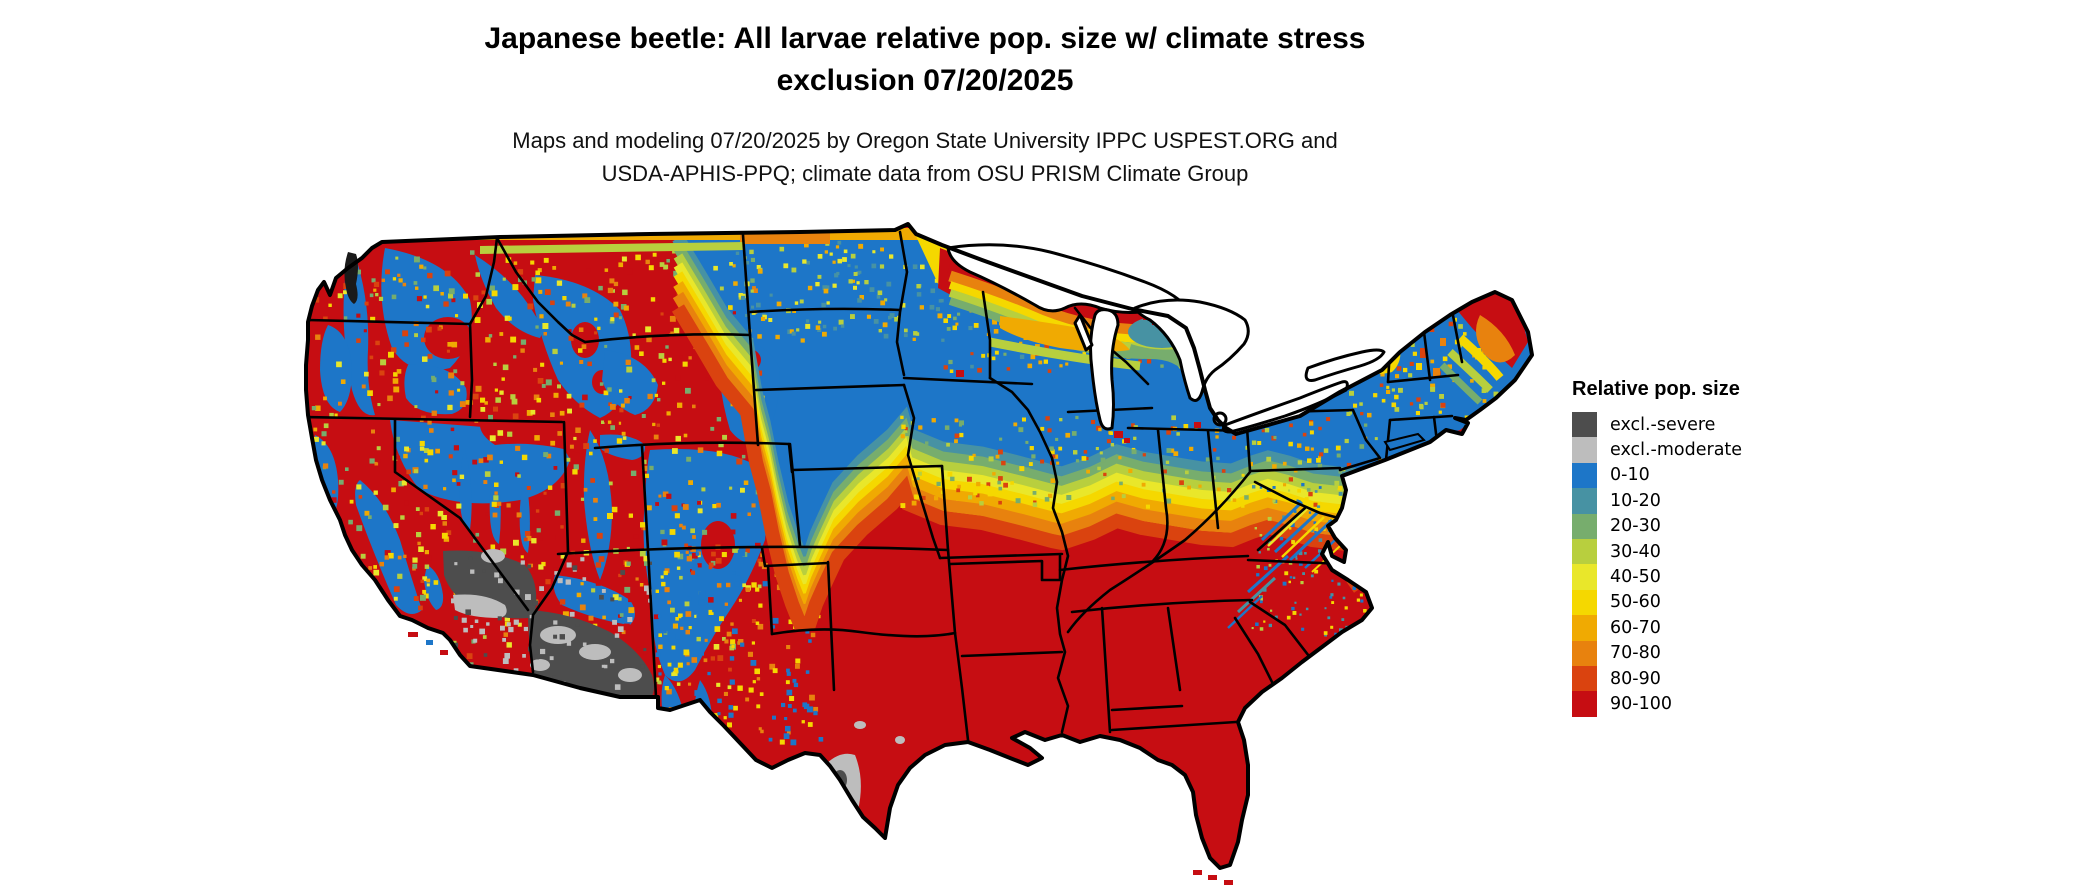 The height and width of the screenshot is (892, 2100). What do you see at coordinates (1656, 389) in the screenshot?
I see `legend-title: Relative pop. size` at bounding box center [1656, 389].